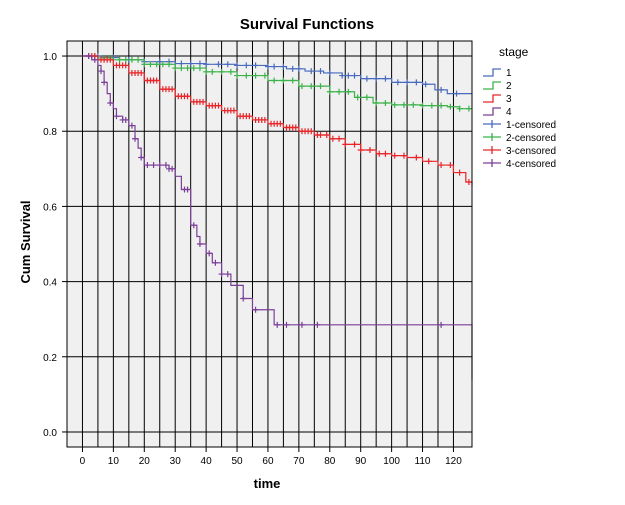 The height and width of the screenshot is (505, 625). What do you see at coordinates (50, 358) in the screenshot?
I see `y-tick-label: 0.2` at bounding box center [50, 358].